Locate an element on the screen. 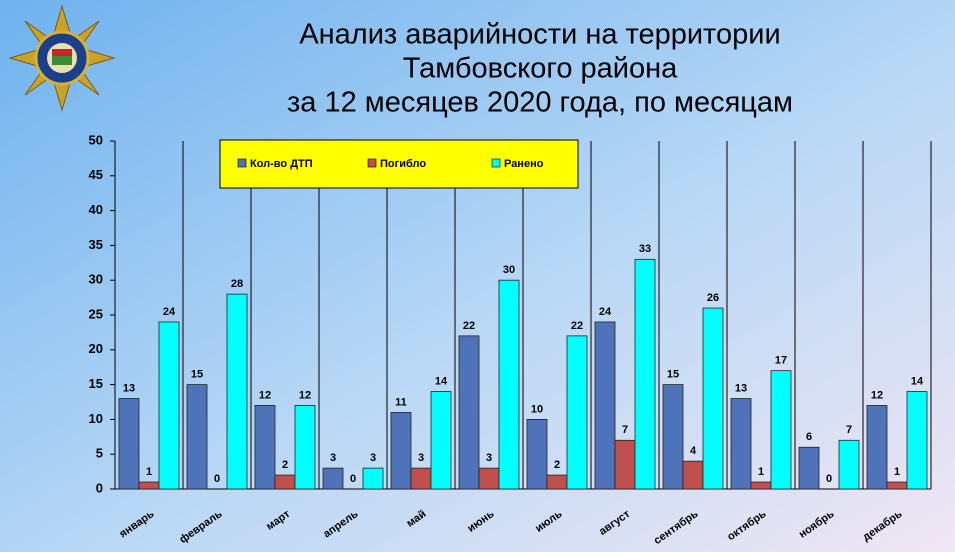 The image size is (955, 552). value-label: 4 is located at coordinates (693, 451).